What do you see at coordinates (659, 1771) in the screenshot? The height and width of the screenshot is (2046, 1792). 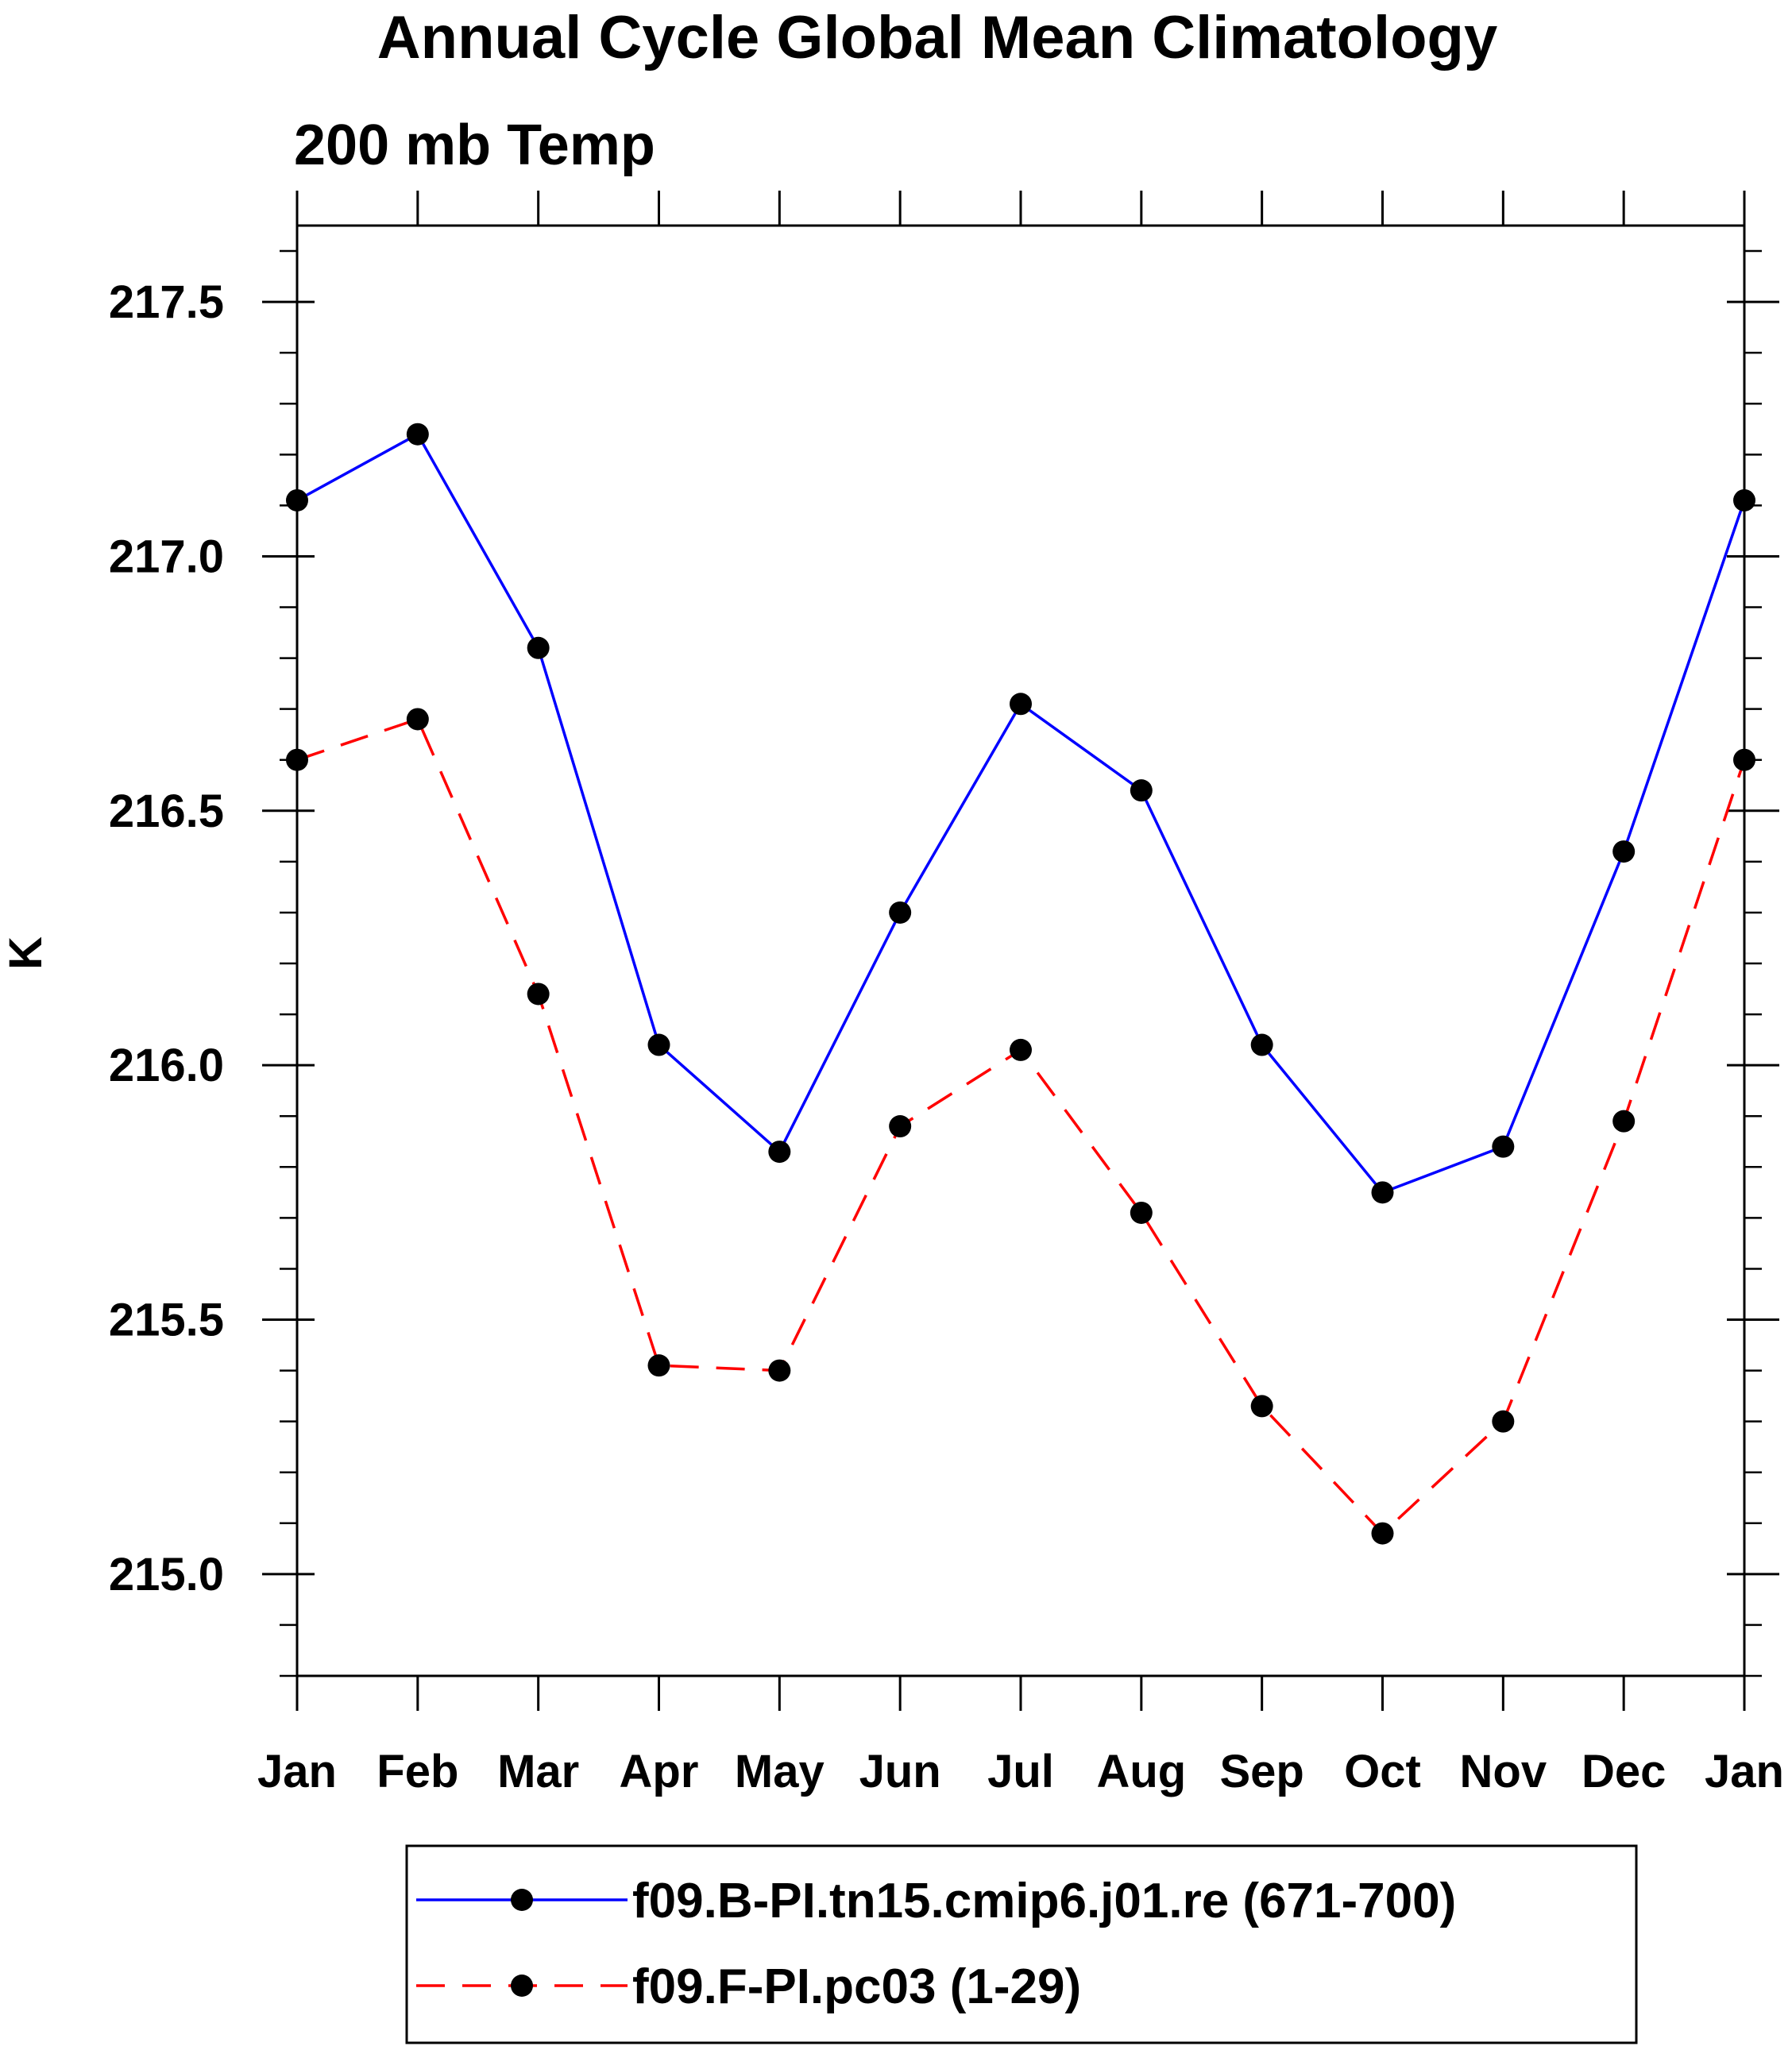 I see `x-tick-label: Apr` at bounding box center [659, 1771].